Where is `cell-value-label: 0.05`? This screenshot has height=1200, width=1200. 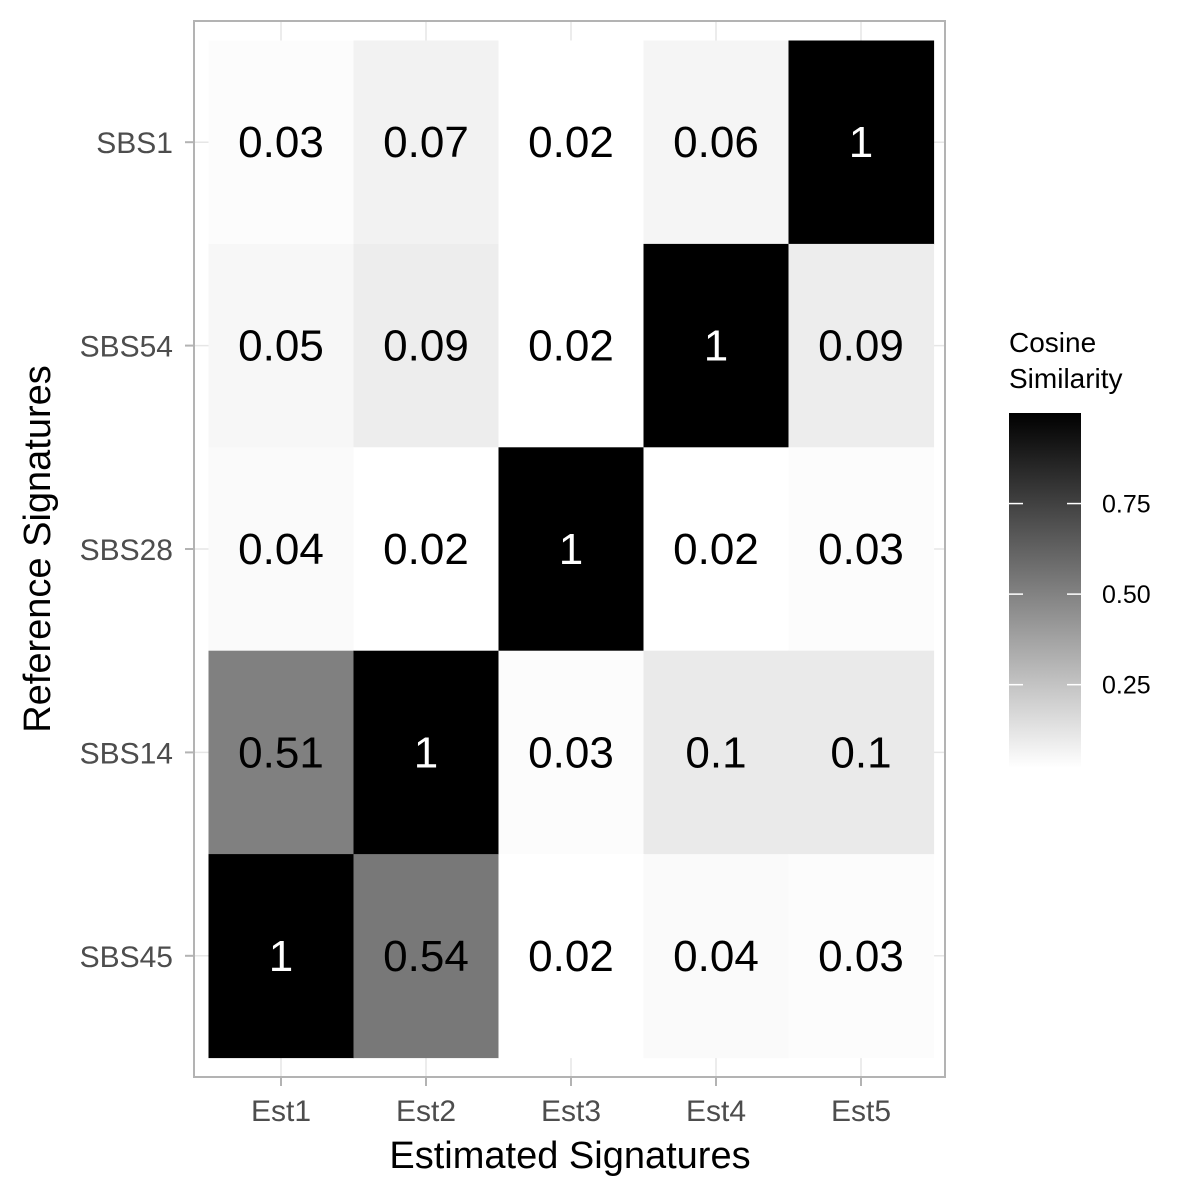 cell-value-label: 0.05 is located at coordinates (281, 346).